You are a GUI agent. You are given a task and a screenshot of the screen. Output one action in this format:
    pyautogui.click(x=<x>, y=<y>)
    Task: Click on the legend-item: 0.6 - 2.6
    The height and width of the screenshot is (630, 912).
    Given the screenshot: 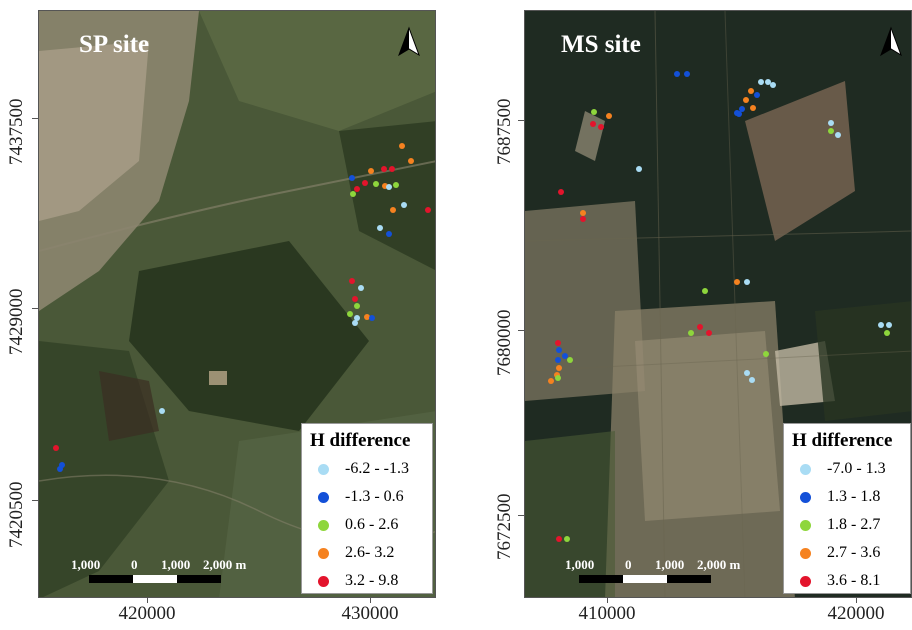 What is the action you would take?
    pyautogui.click(x=367, y=525)
    